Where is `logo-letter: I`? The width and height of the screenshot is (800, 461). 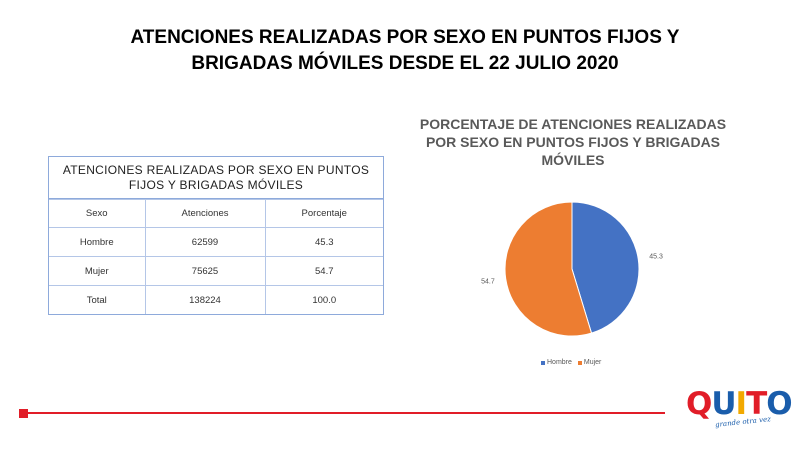
logo-letter: I is located at coordinates (741, 404).